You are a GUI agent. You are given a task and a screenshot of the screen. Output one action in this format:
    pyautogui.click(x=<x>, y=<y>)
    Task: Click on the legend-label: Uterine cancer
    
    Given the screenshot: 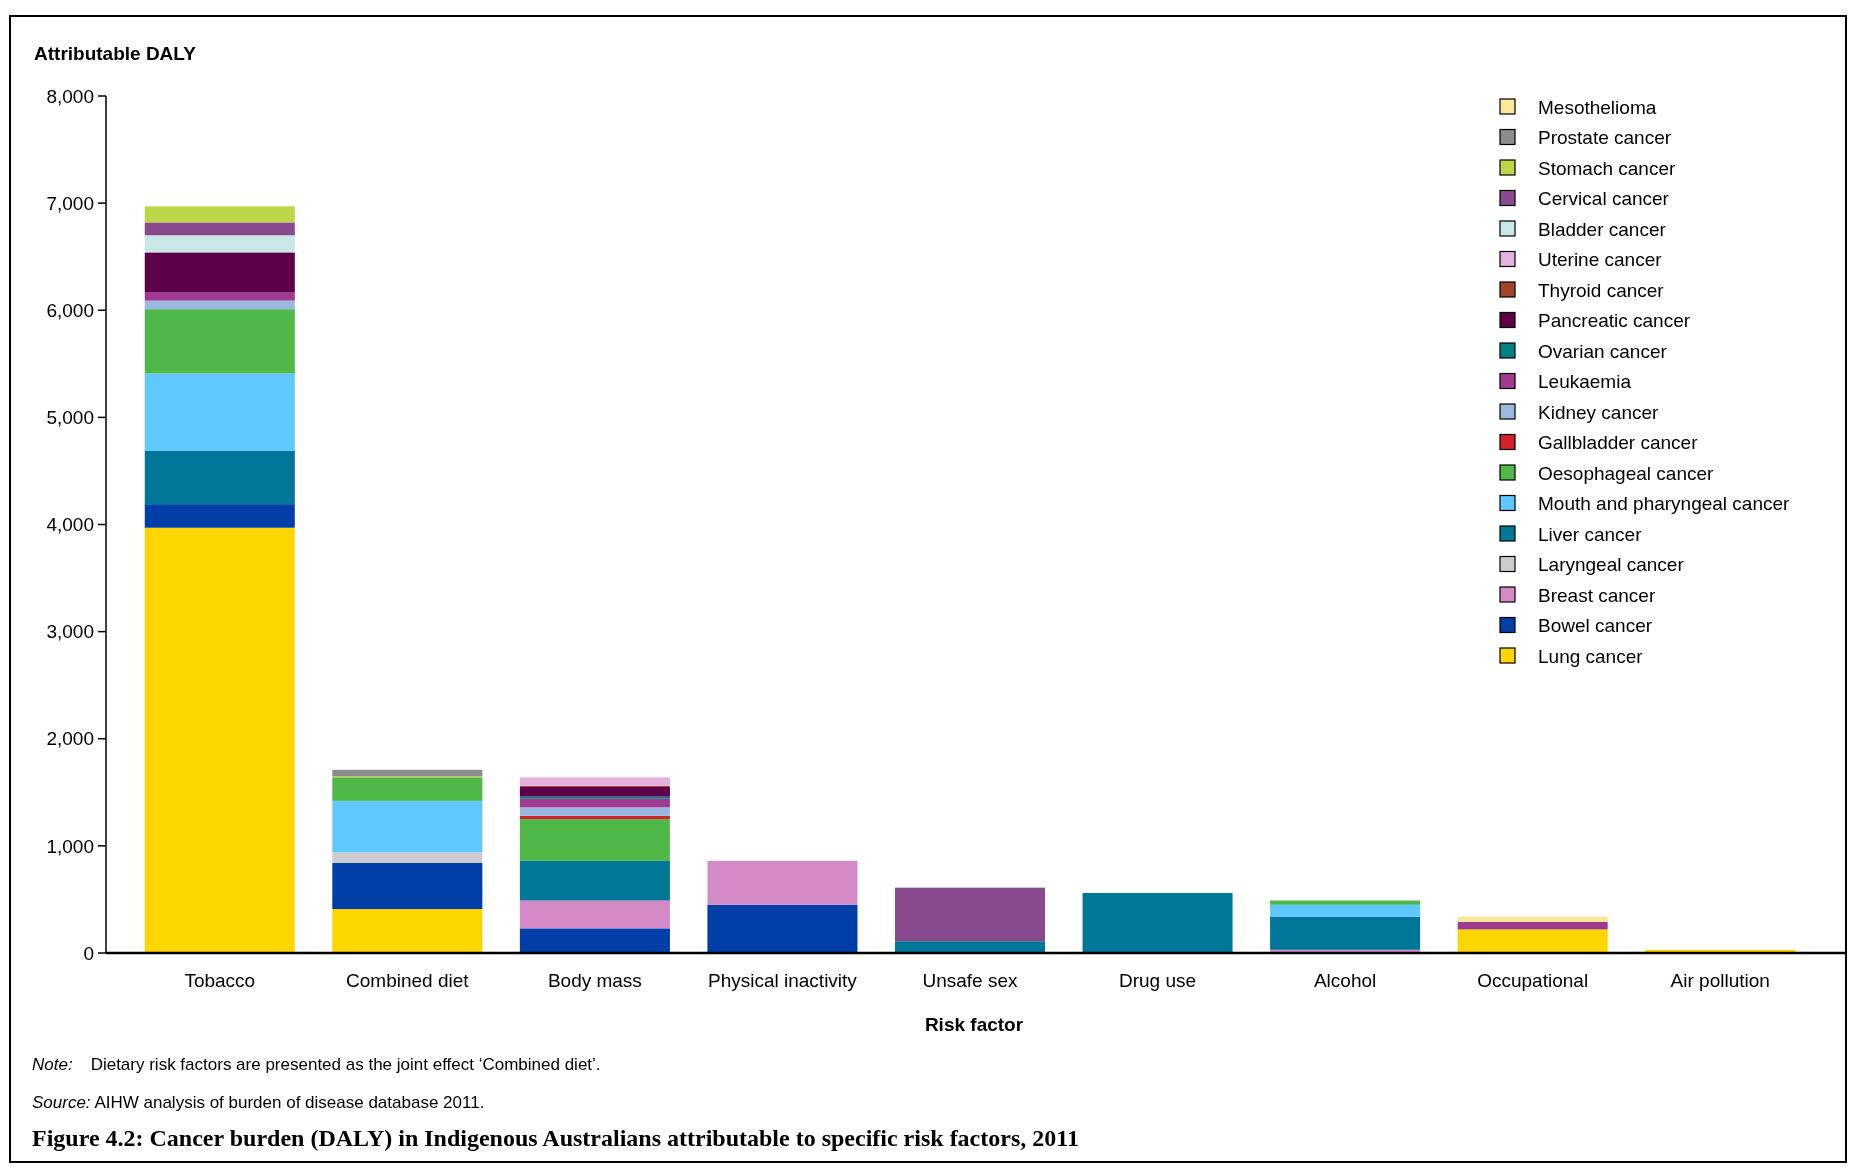 What is the action you would take?
    pyautogui.click(x=1600, y=260)
    